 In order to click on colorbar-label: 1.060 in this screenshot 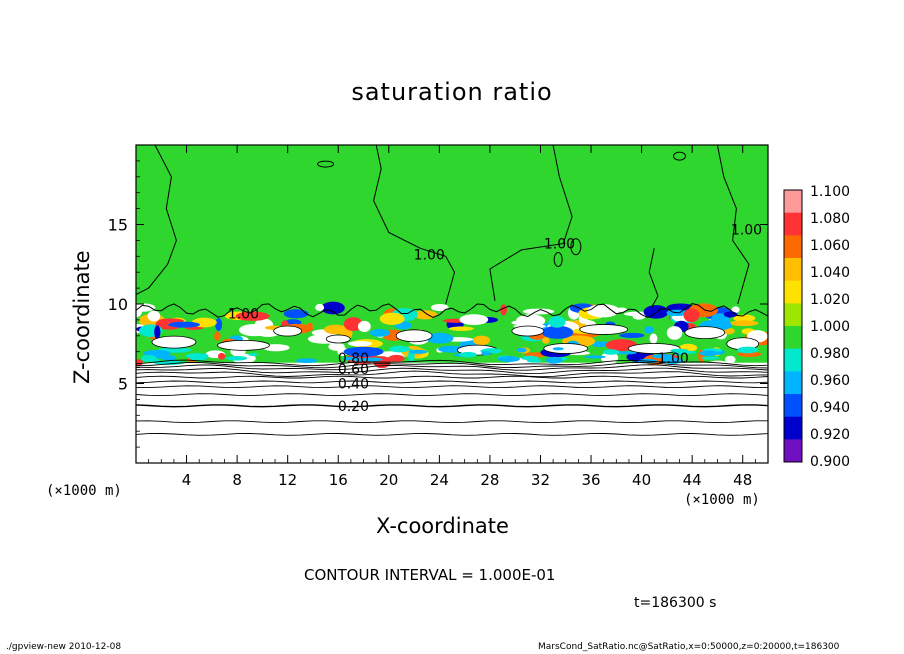, I will do `click(830, 246)`.